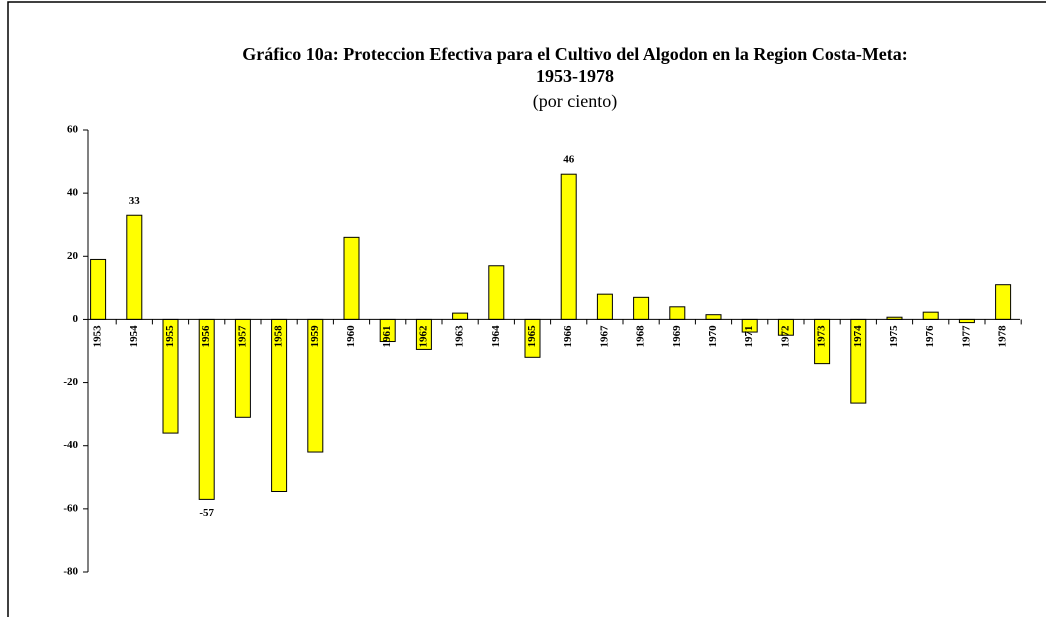 This screenshot has height=617, width=1046. What do you see at coordinates (785, 336) in the screenshot?
I see `x-tick-label: 1972` at bounding box center [785, 336].